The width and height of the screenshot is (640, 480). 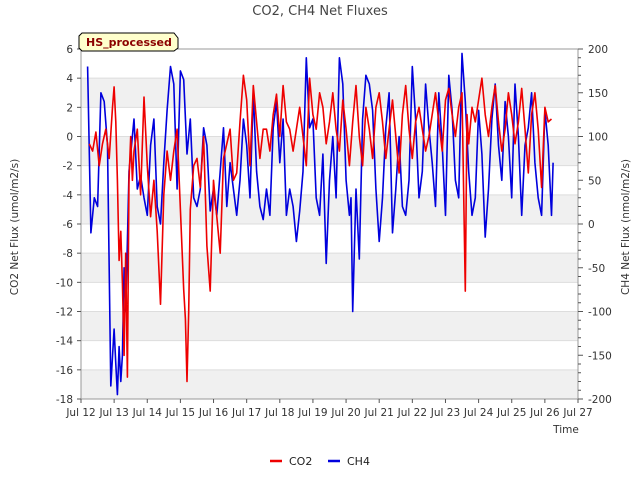 What do you see at coordinates (565, 430) in the screenshot?
I see `x-axis-title: Time` at bounding box center [565, 430].